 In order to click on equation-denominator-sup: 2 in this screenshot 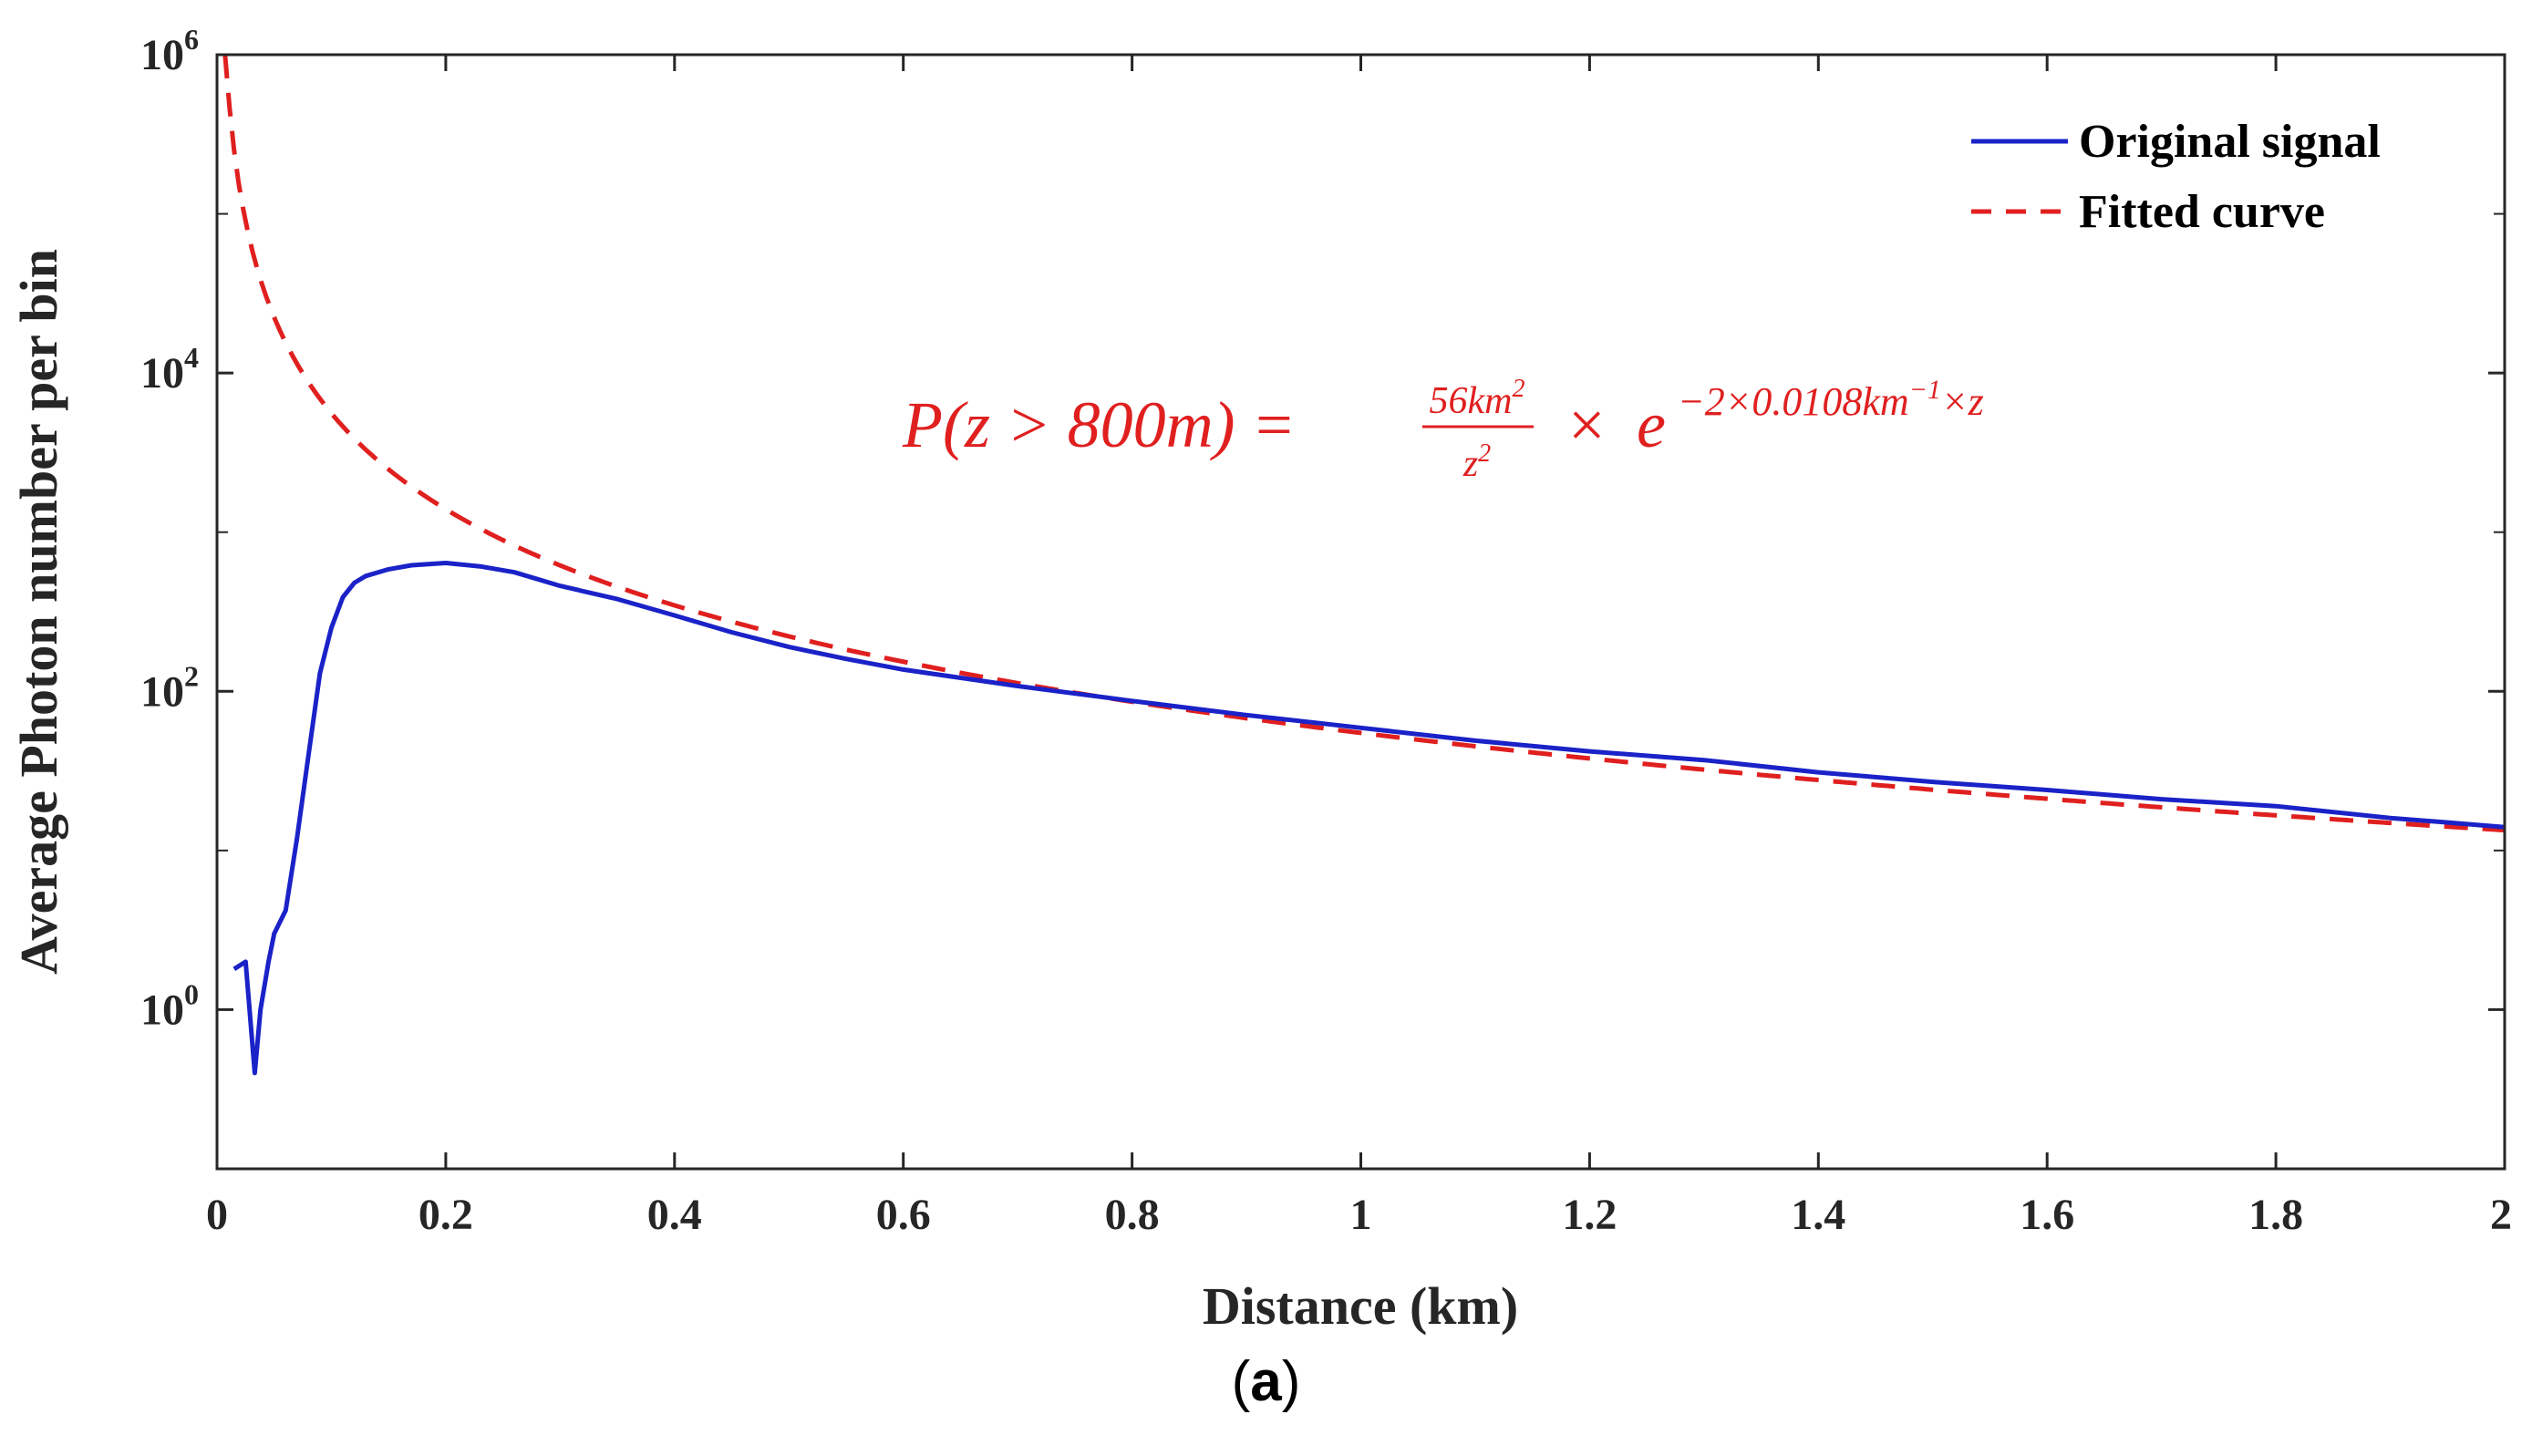, I will do `click(1484, 454)`.